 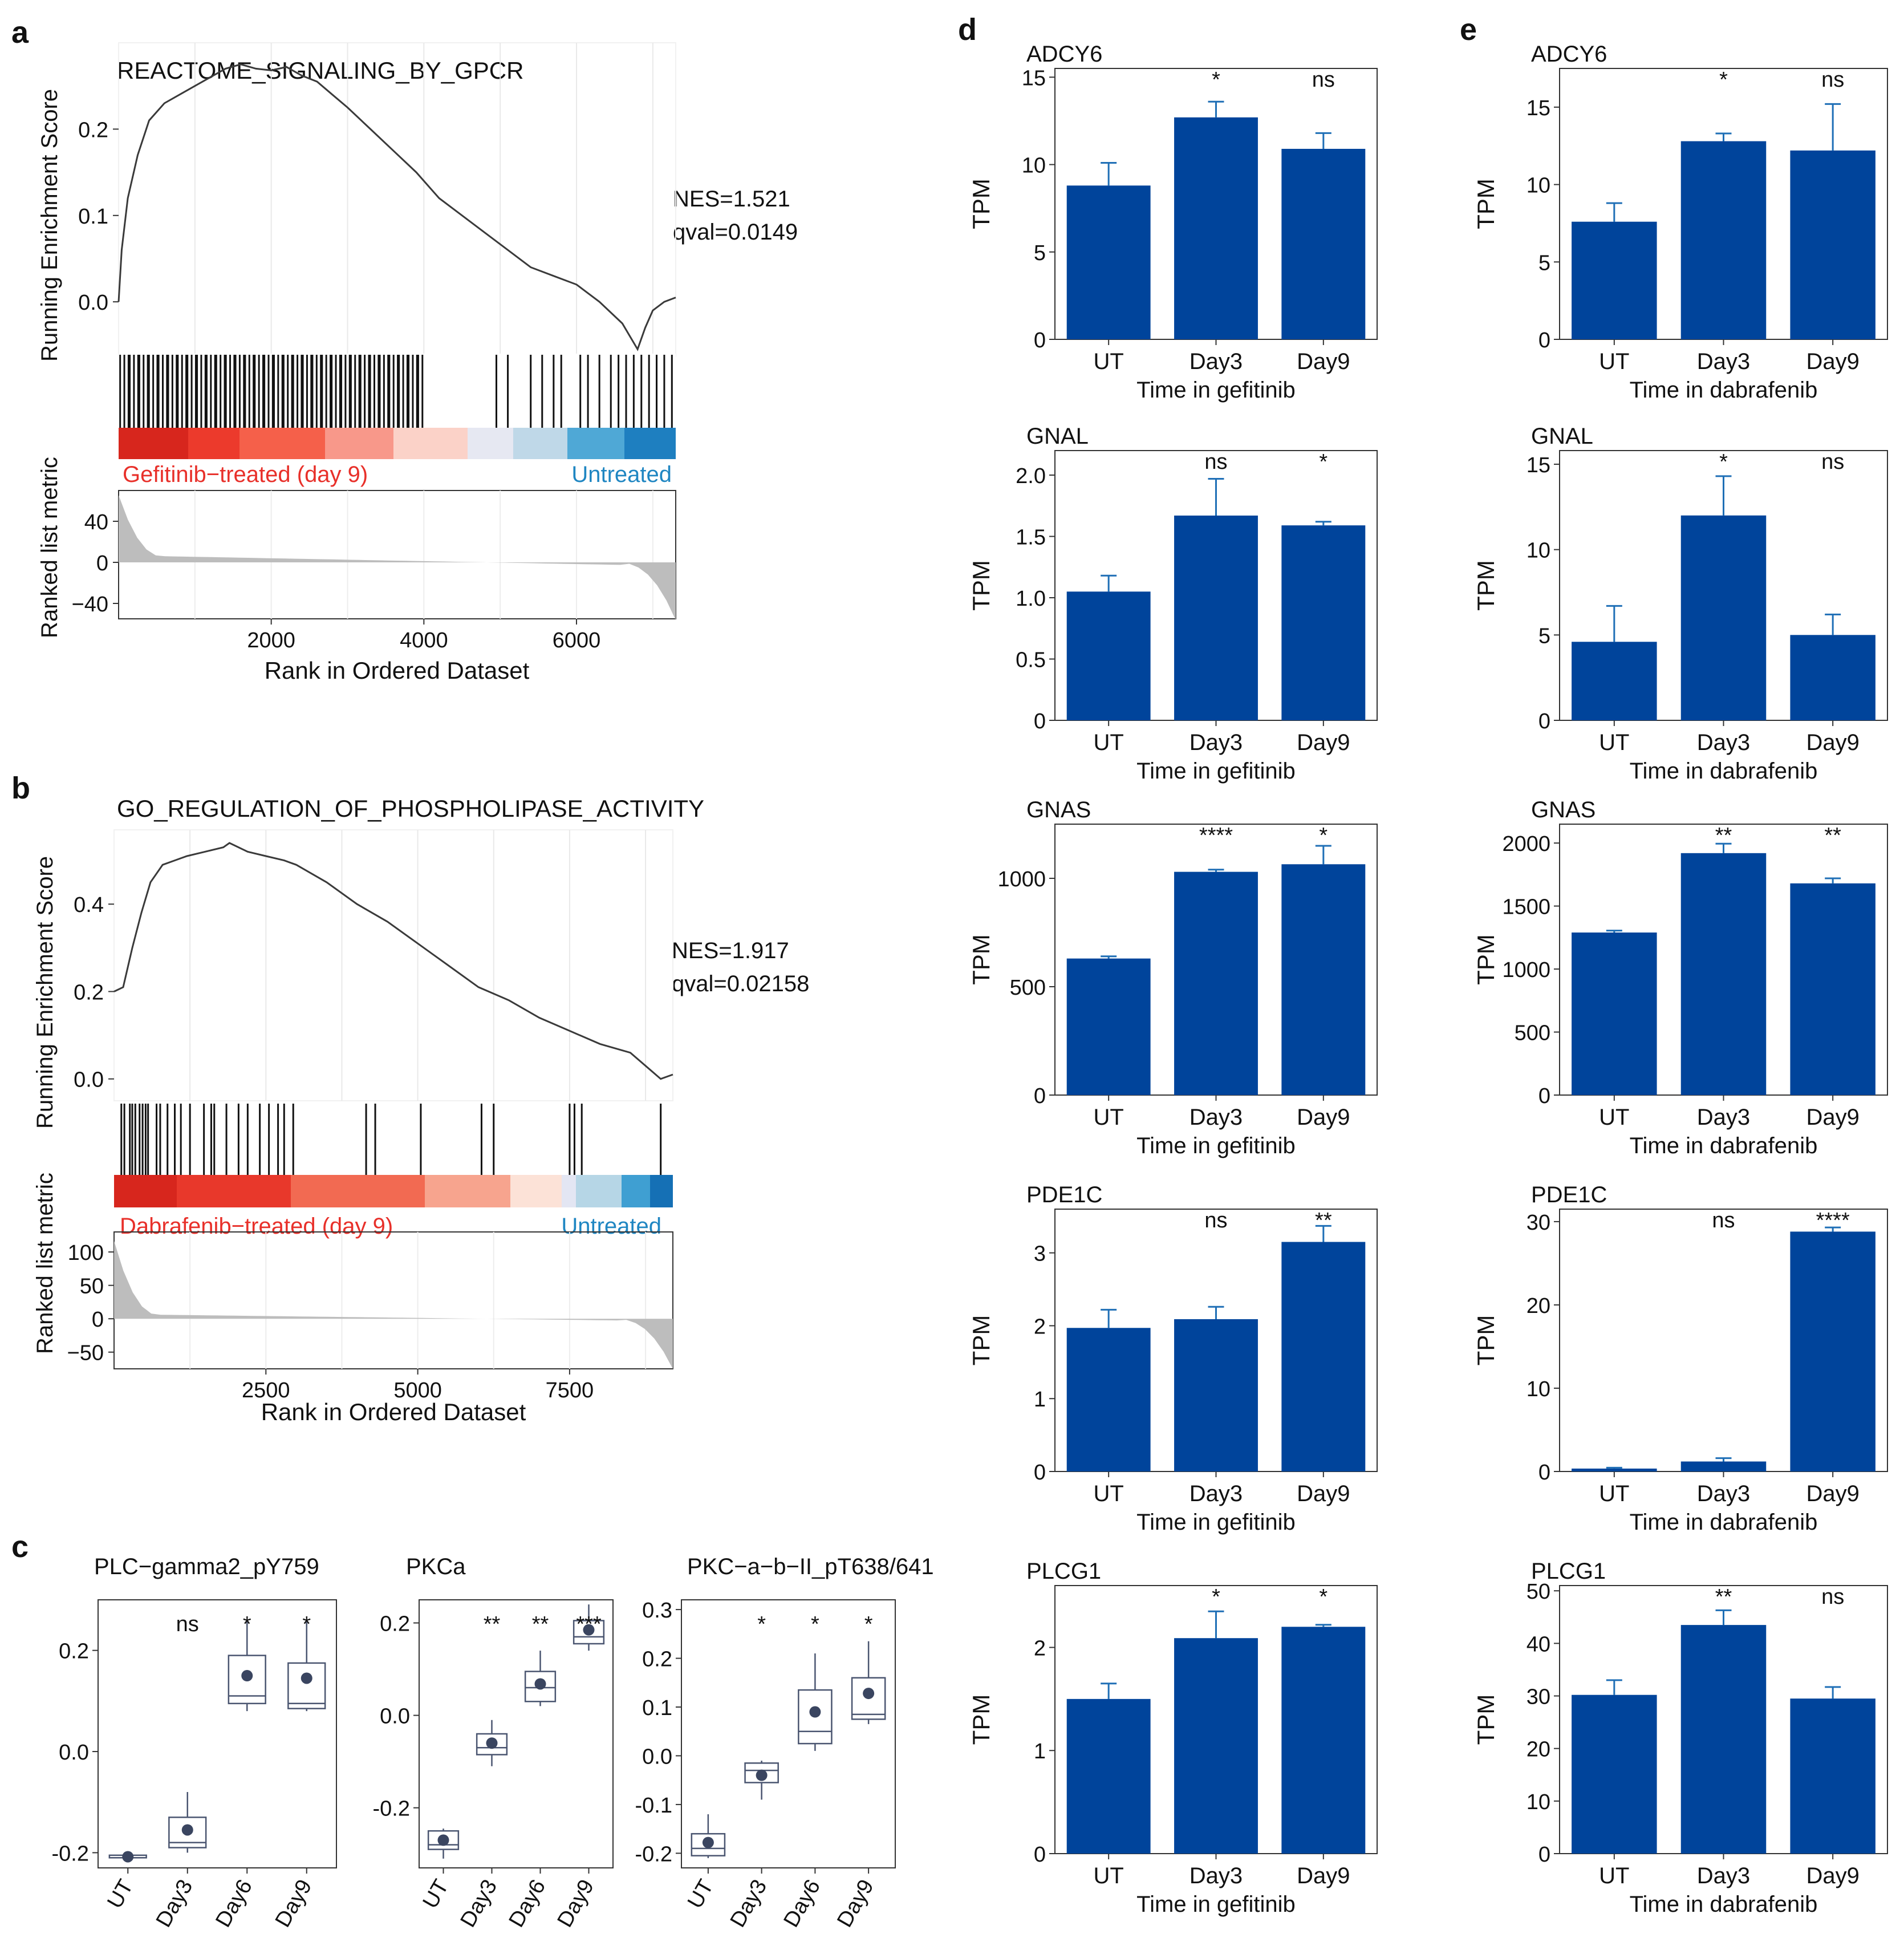 What do you see at coordinates (1538, 1644) in the screenshot?
I see `y-tick-label: 40` at bounding box center [1538, 1644].